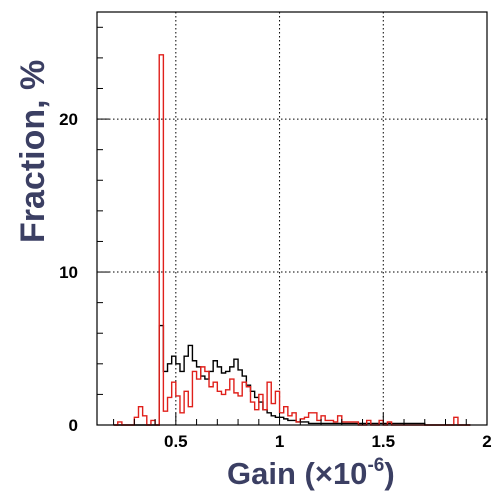 The height and width of the screenshot is (495, 493). Describe the element at coordinates (176, 441) in the screenshot. I see `x-tick-label: 0.5` at that location.